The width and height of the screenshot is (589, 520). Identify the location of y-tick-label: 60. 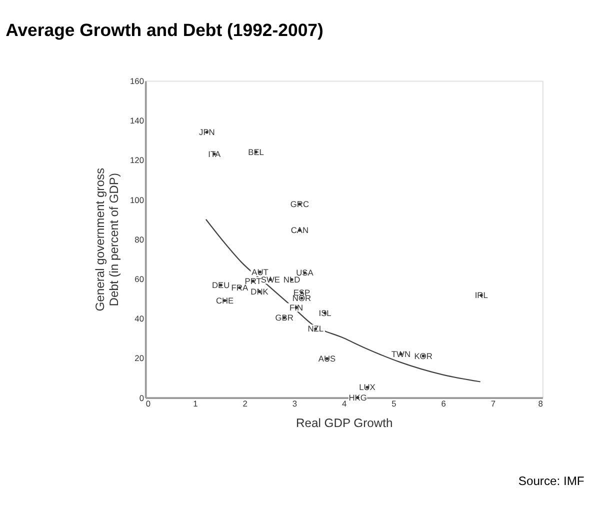
(139, 279).